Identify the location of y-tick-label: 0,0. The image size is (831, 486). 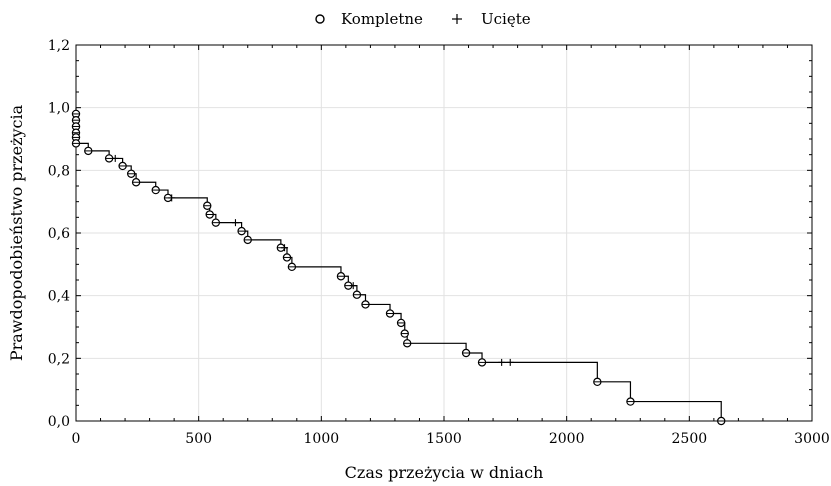
(59, 422).